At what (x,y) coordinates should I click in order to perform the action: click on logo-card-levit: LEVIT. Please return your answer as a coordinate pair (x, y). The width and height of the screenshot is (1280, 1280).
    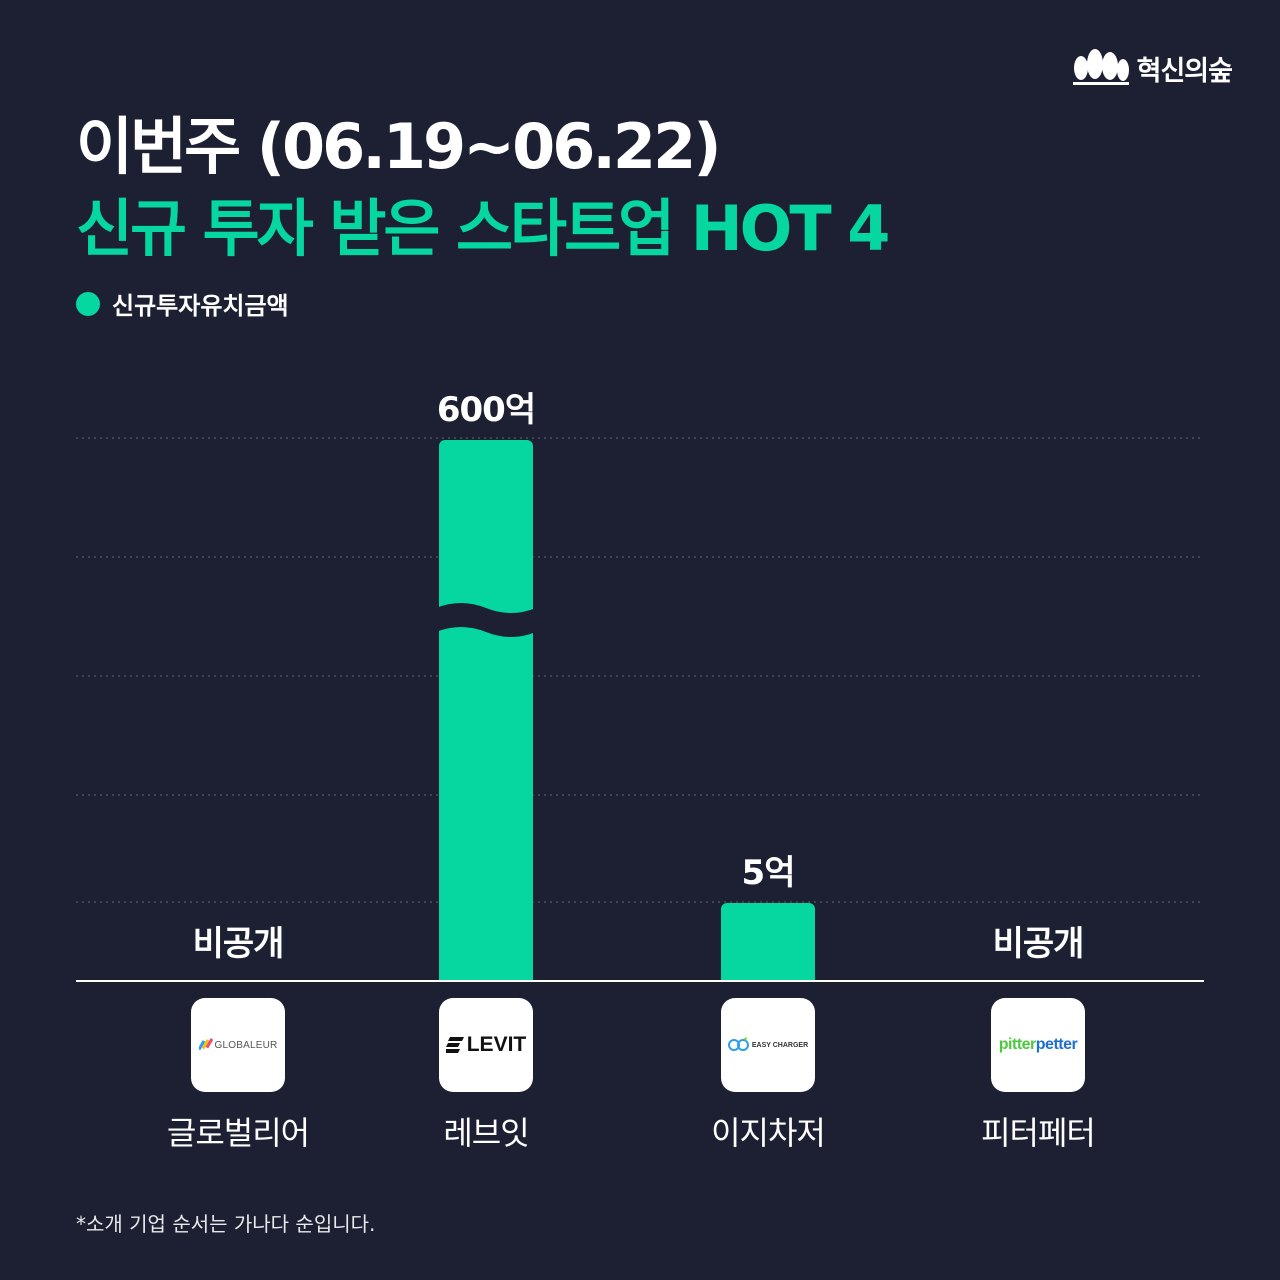
    Looking at the image, I should click on (486, 1045).